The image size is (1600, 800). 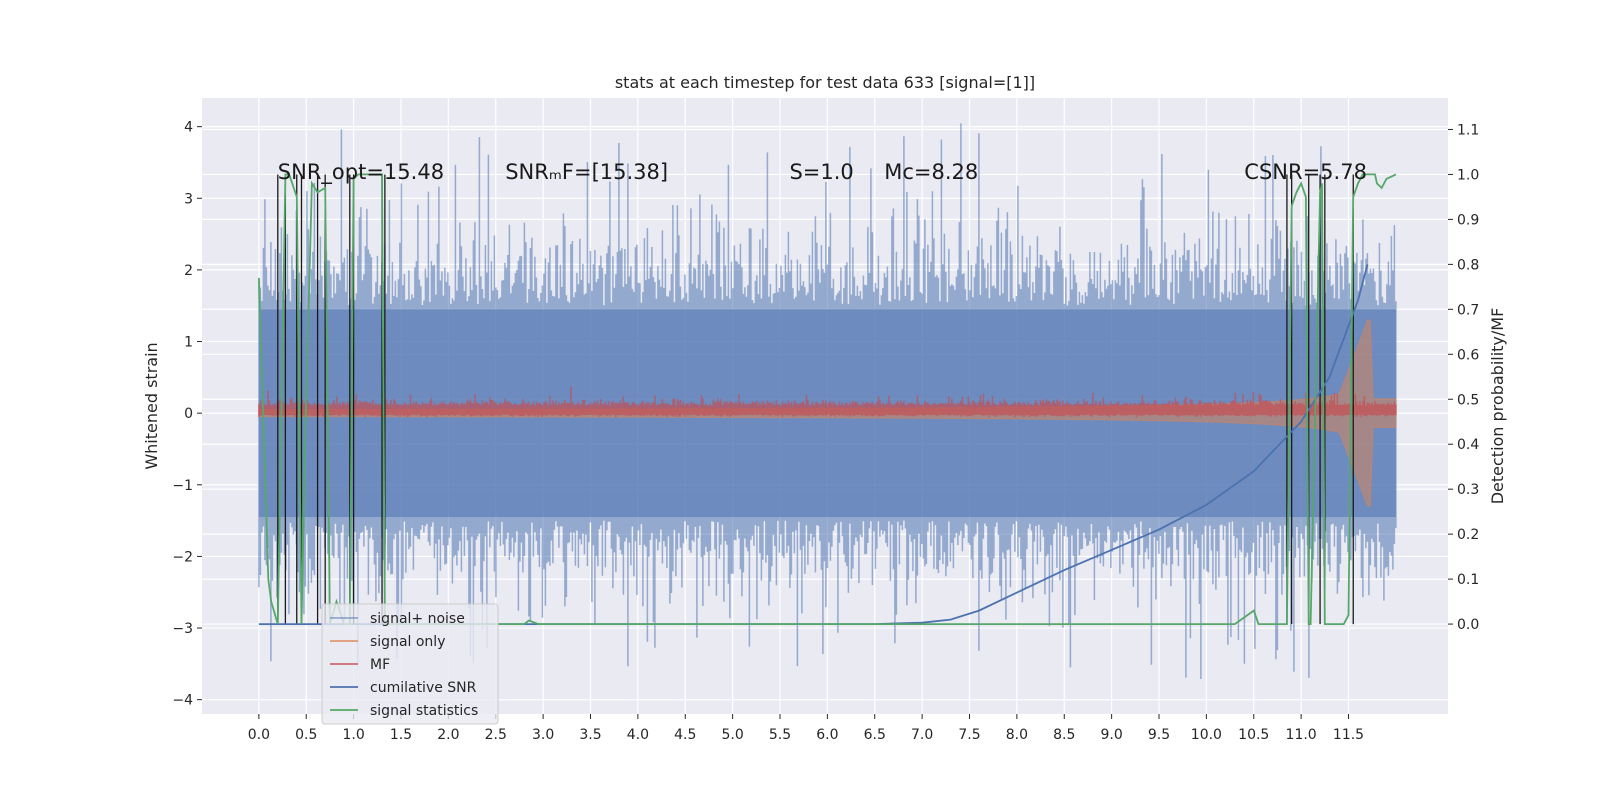 I want to click on annotation-text: S=1.0, so click(x=821, y=172).